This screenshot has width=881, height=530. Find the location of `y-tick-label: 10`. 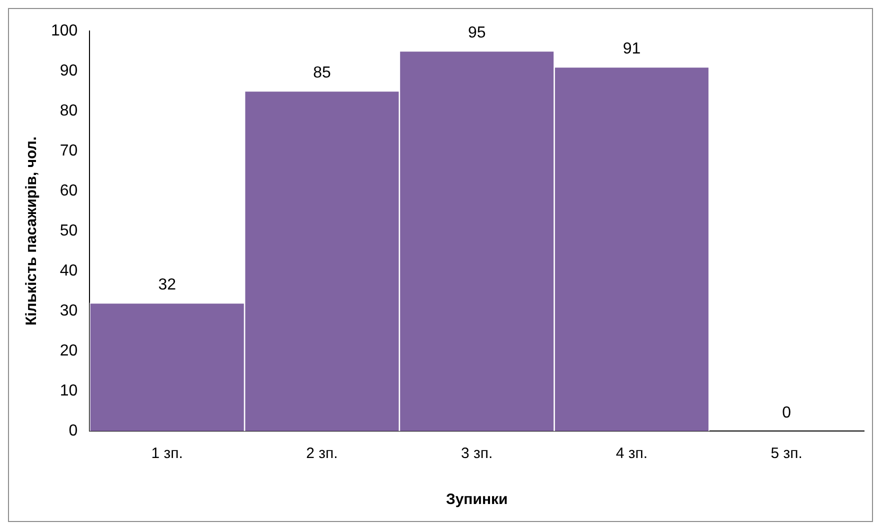

y-tick-label: 10 is located at coordinates (69, 391).